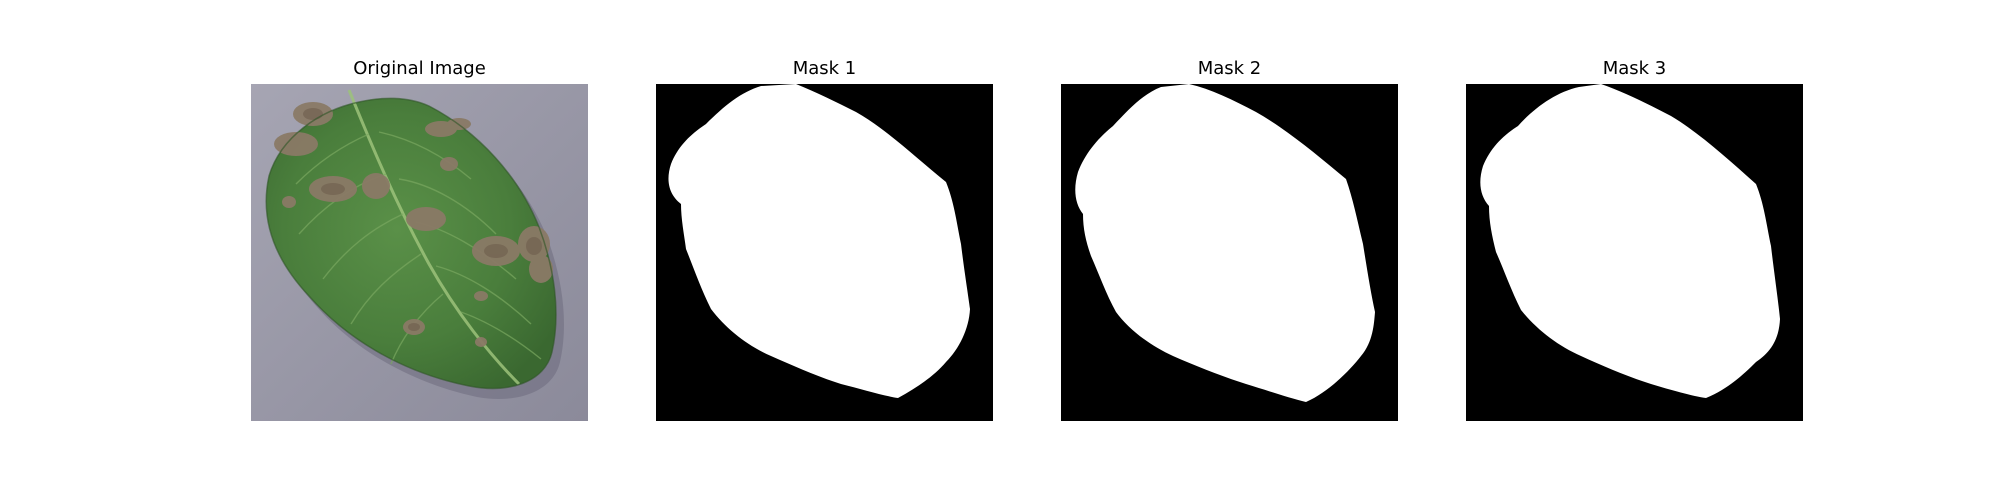 This screenshot has height=500, width=2000. What do you see at coordinates (1634, 68) in the screenshot?
I see `panel-title: Mask 3` at bounding box center [1634, 68].